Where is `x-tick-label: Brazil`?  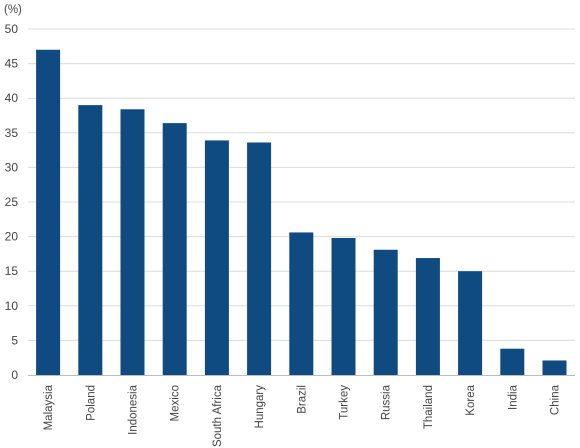
x-tick-label: Brazil is located at coordinates (302, 399).